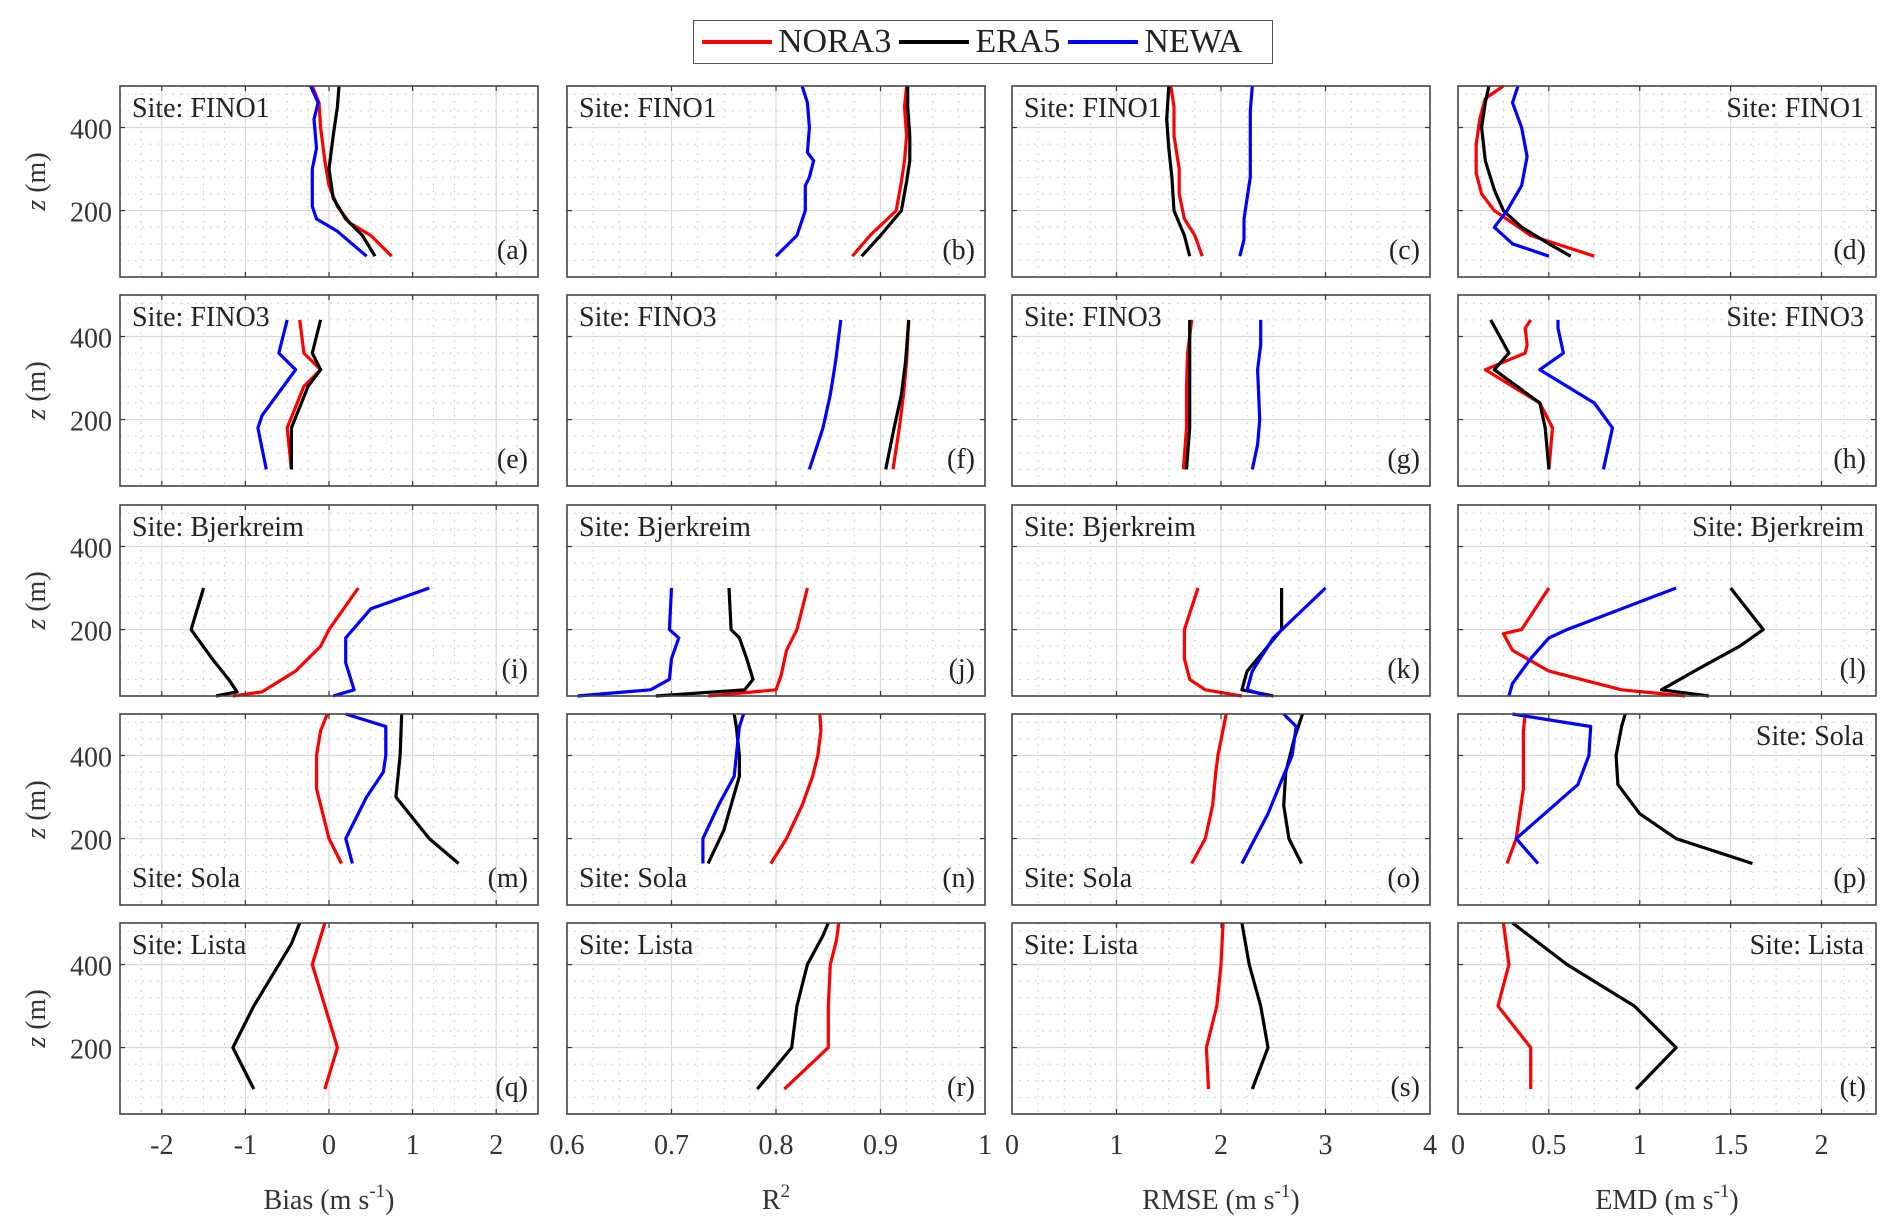  I want to click on legend: NORA3 ERA5 NEWA, so click(983, 42).